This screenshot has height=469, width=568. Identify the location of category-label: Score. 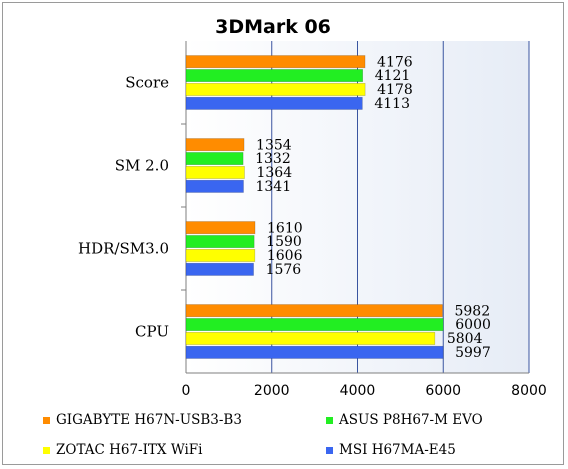
(147, 83).